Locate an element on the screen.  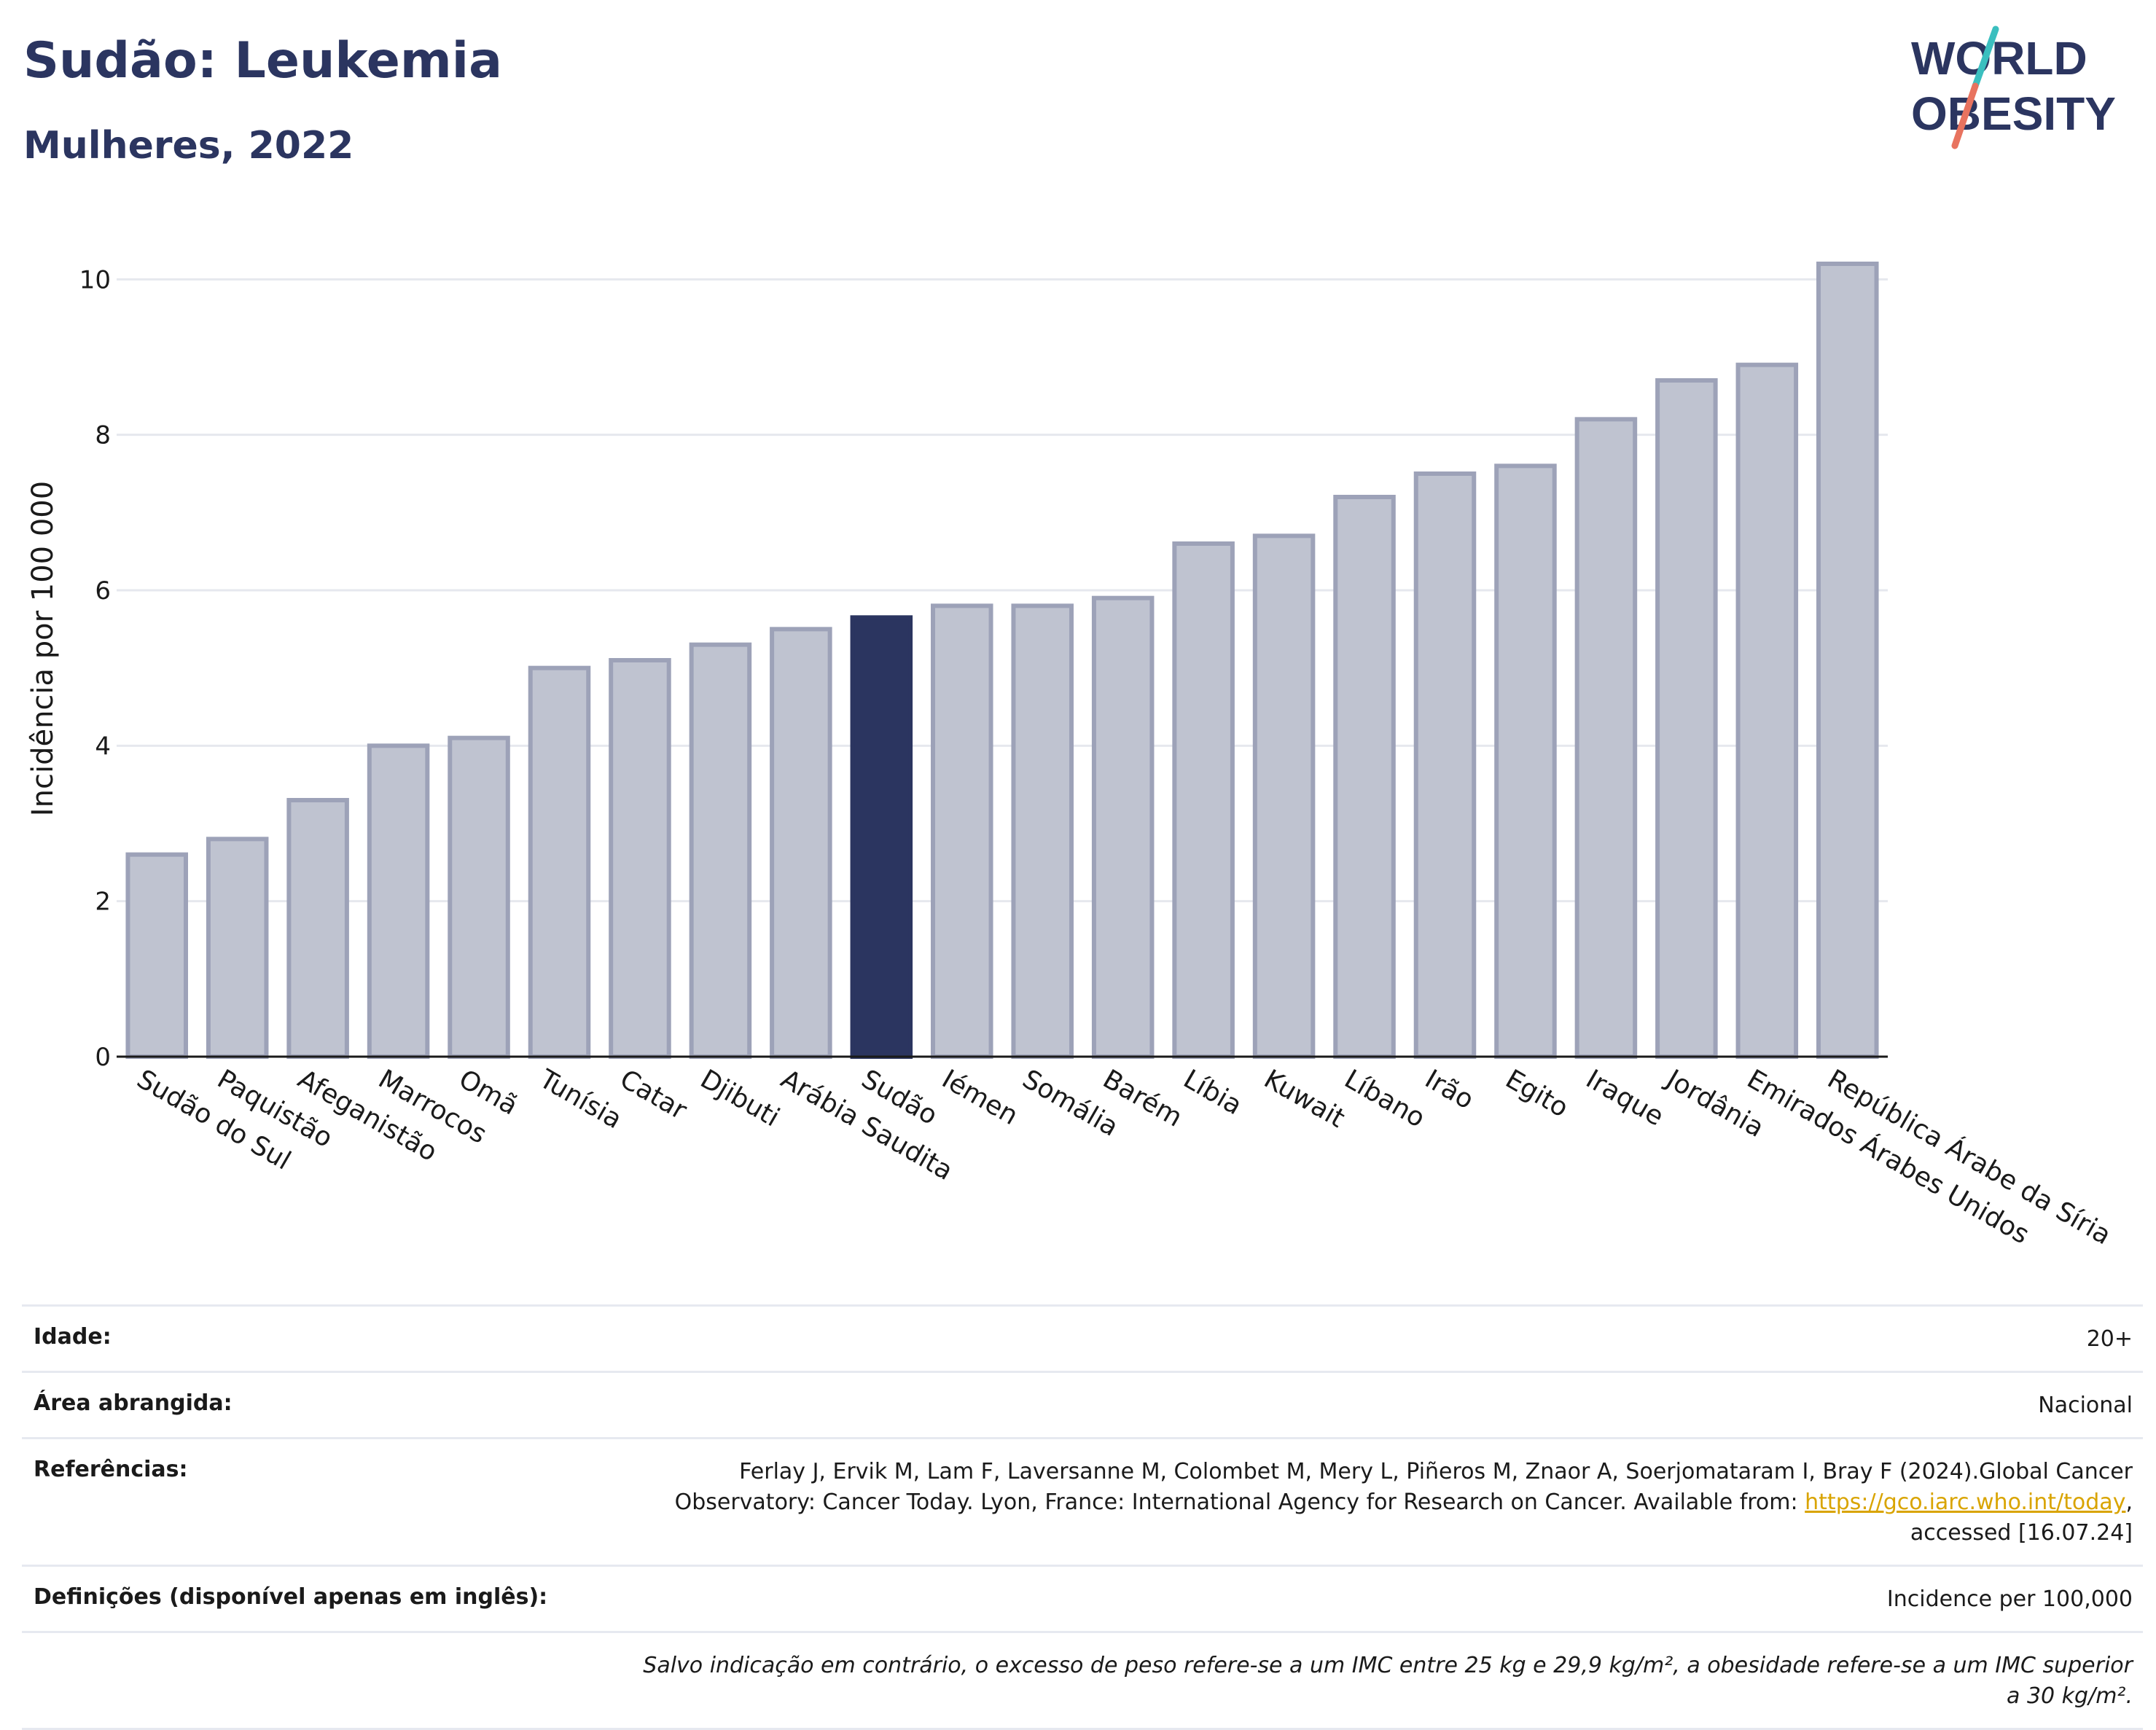
bar-jordânia is located at coordinates (1687, 718).